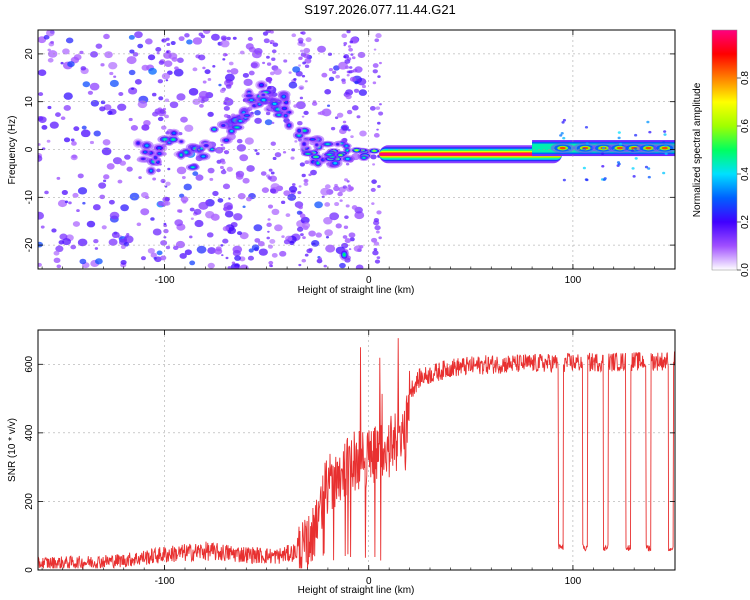  What do you see at coordinates (29, 102) in the screenshot?
I see `y-tick-label: 10` at bounding box center [29, 102].